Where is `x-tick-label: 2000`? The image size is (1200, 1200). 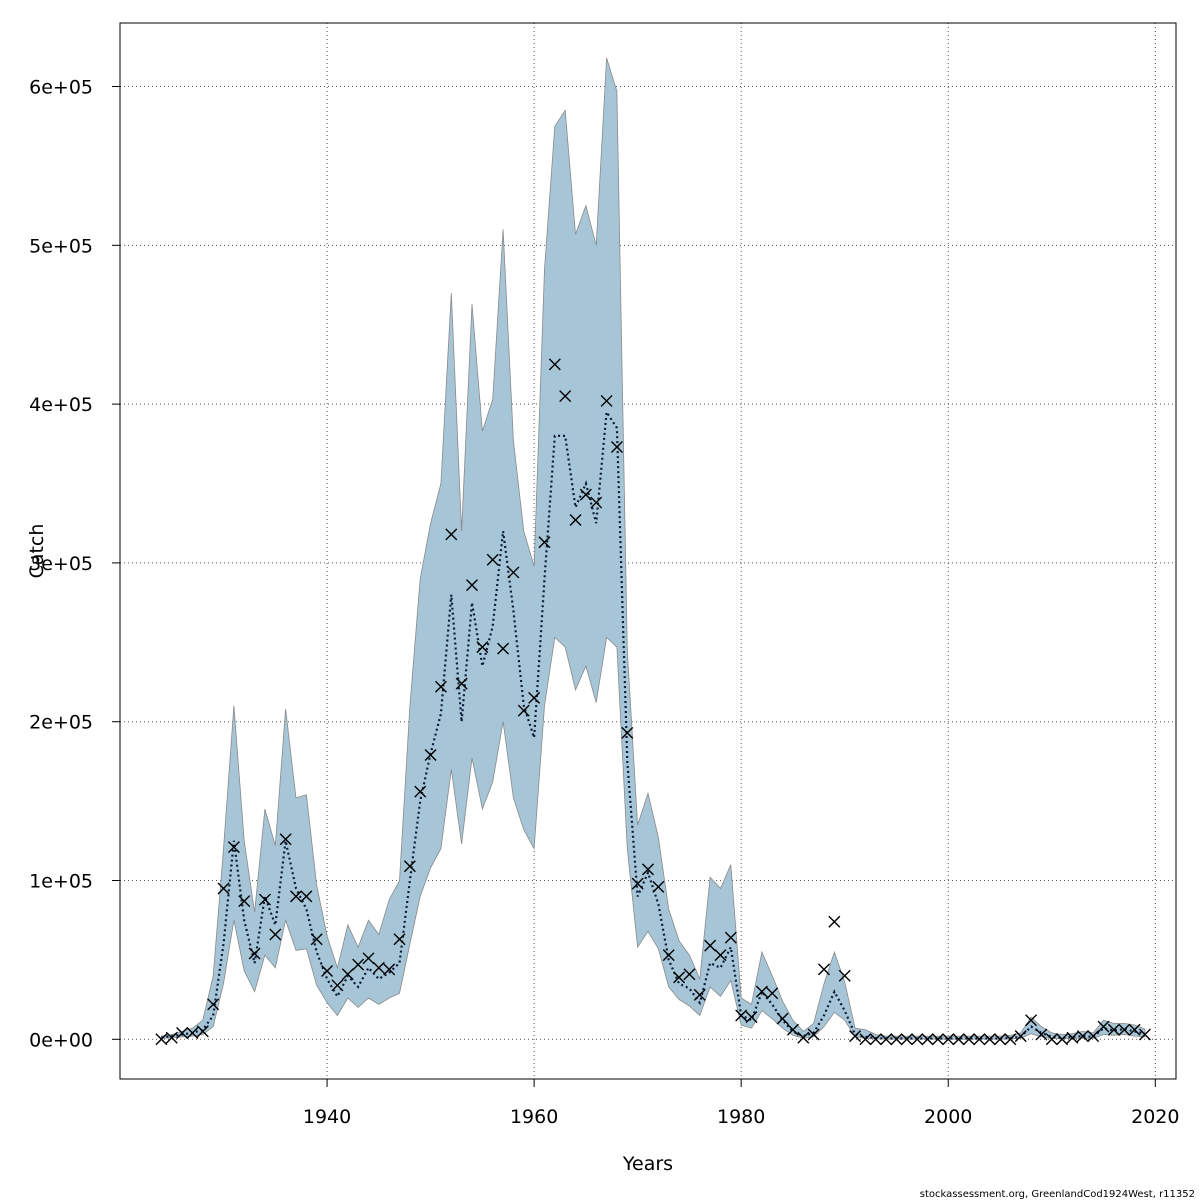
x-tick-label: 2000 is located at coordinates (948, 1117).